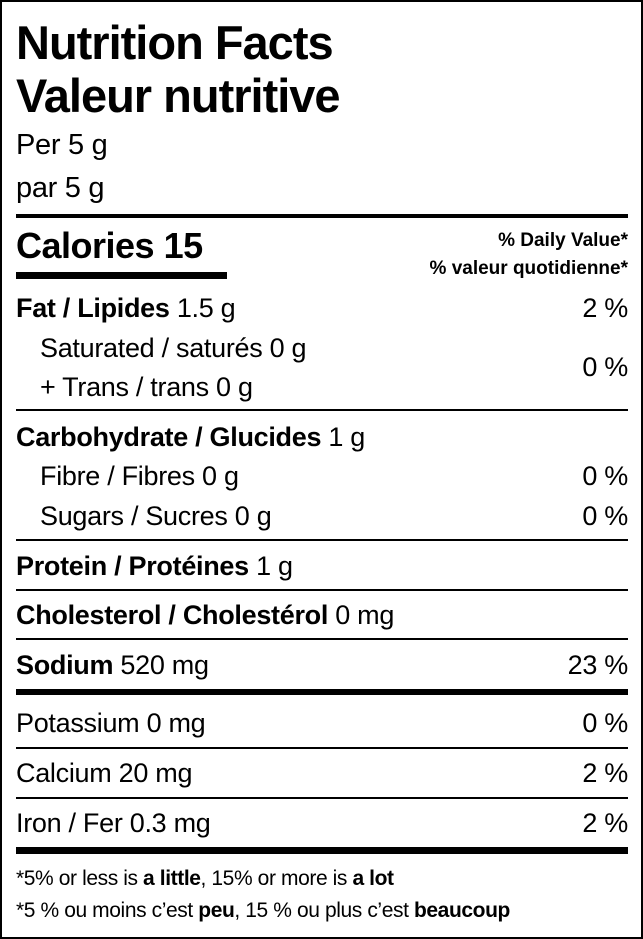  I want to click on sat-trans-dv: 0 %, so click(605, 367).